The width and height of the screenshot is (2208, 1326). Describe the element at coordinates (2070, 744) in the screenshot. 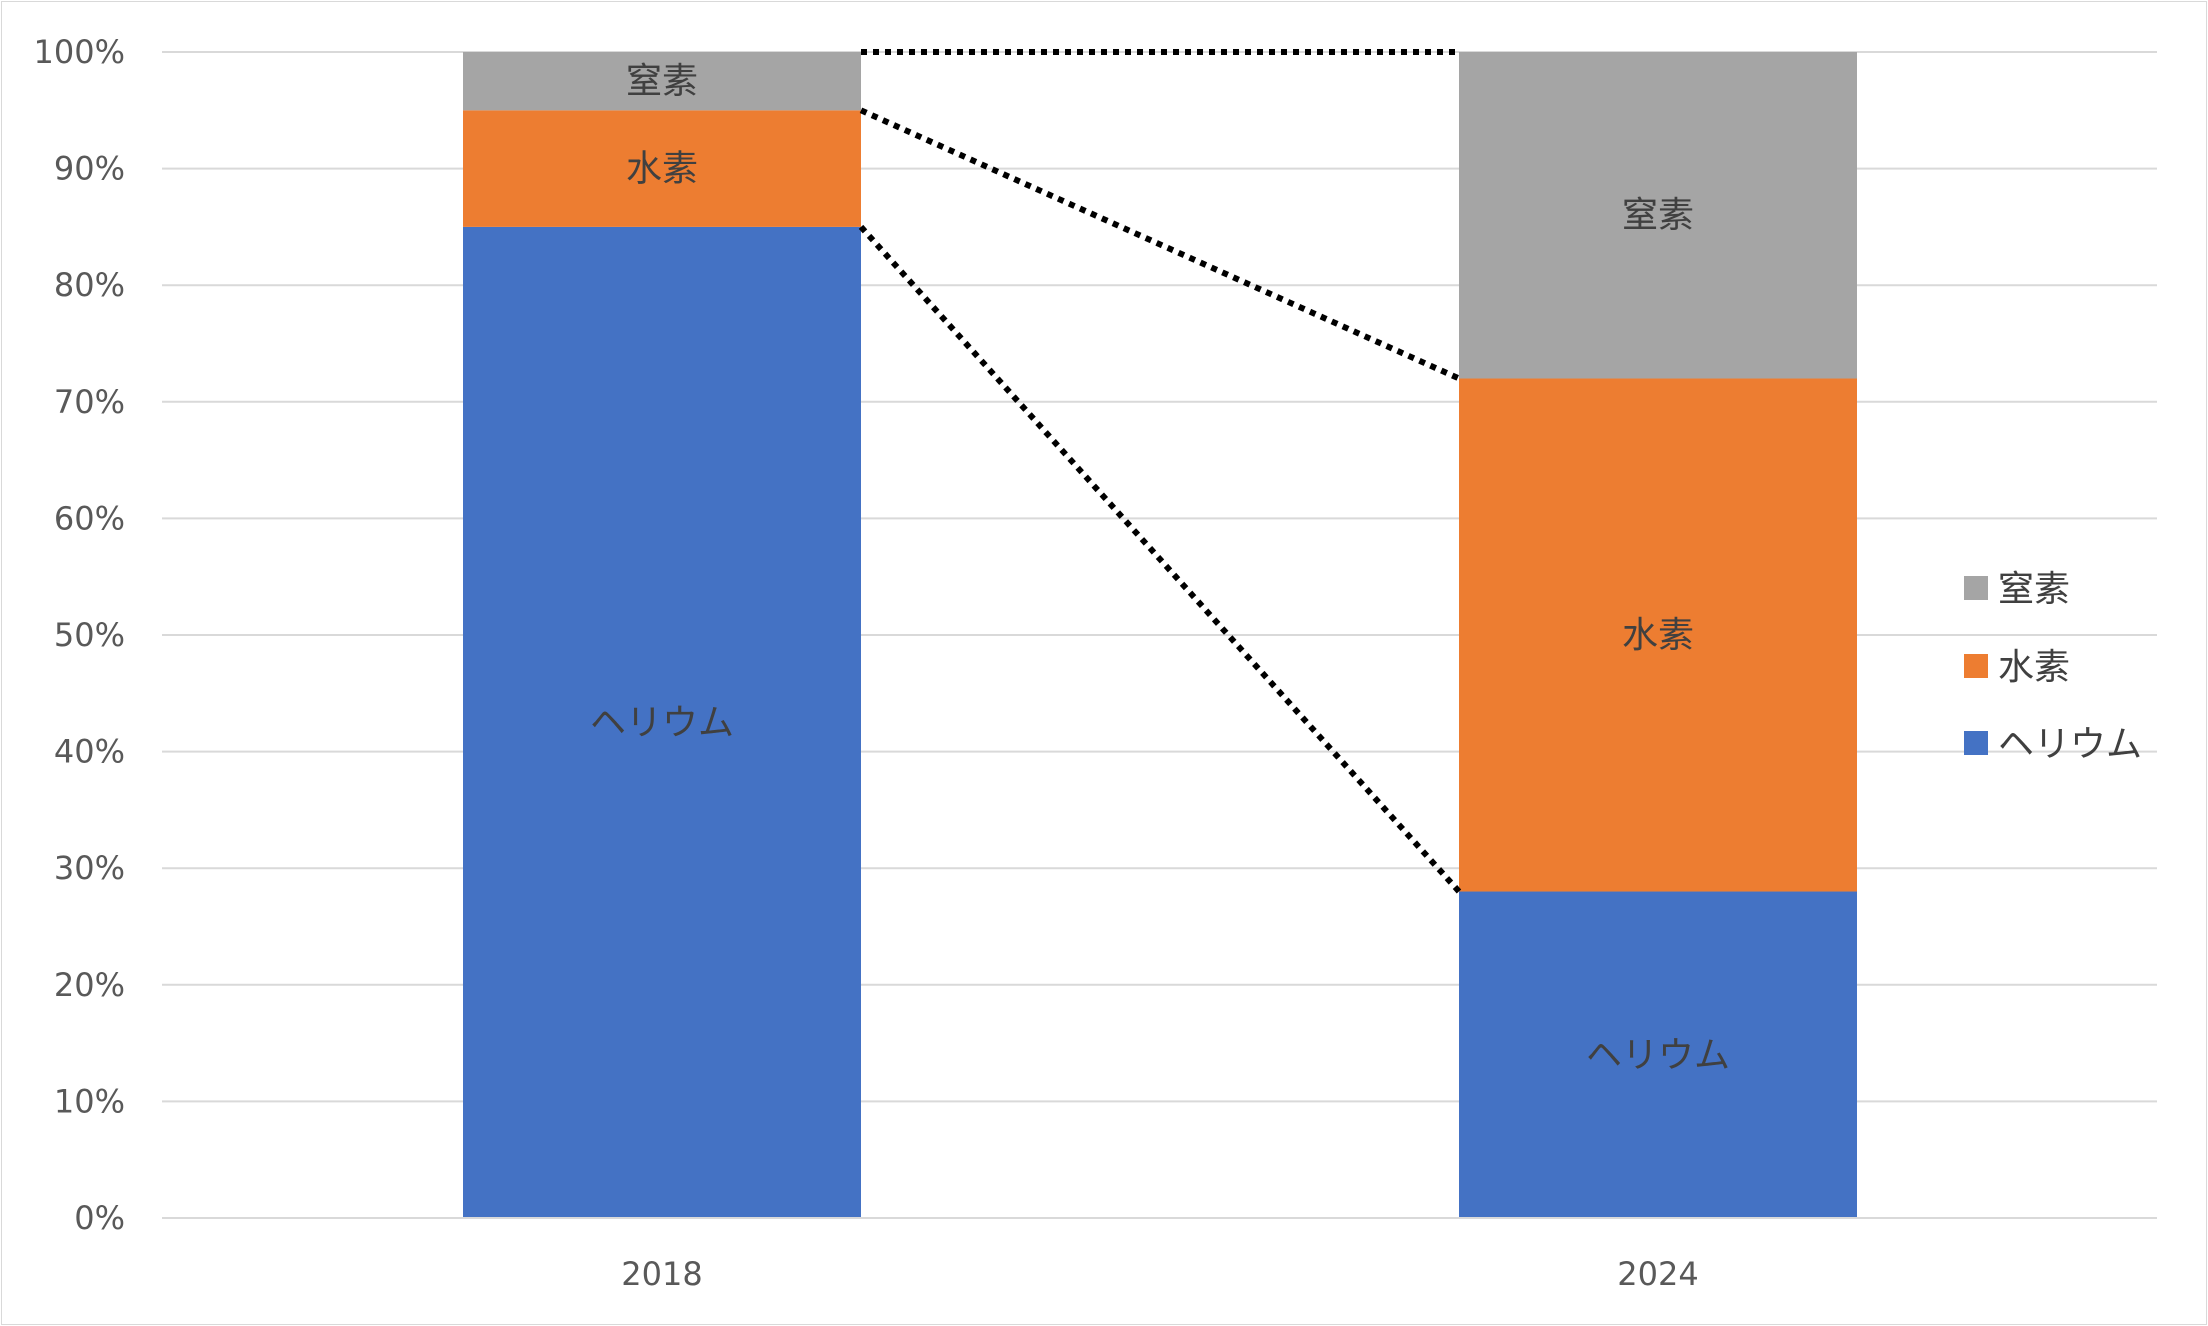

I see `legend-label: ヘリウム` at that location.